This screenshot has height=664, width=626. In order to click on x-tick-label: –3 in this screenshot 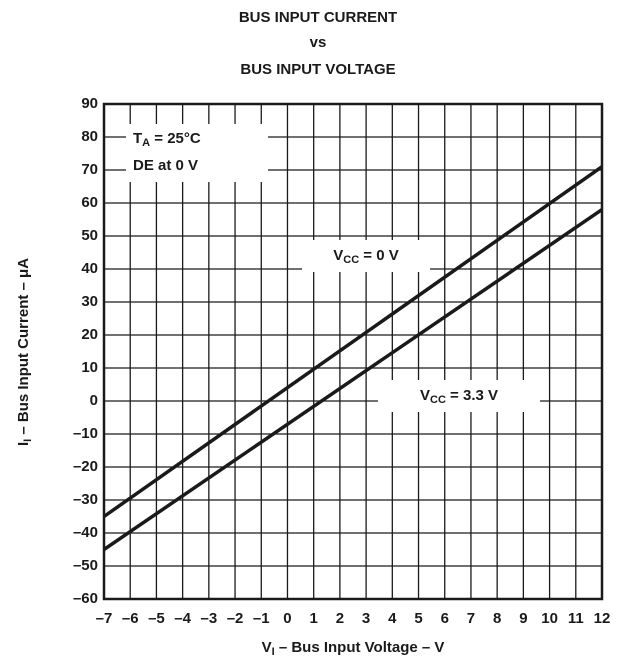, I will do `click(208, 618)`.